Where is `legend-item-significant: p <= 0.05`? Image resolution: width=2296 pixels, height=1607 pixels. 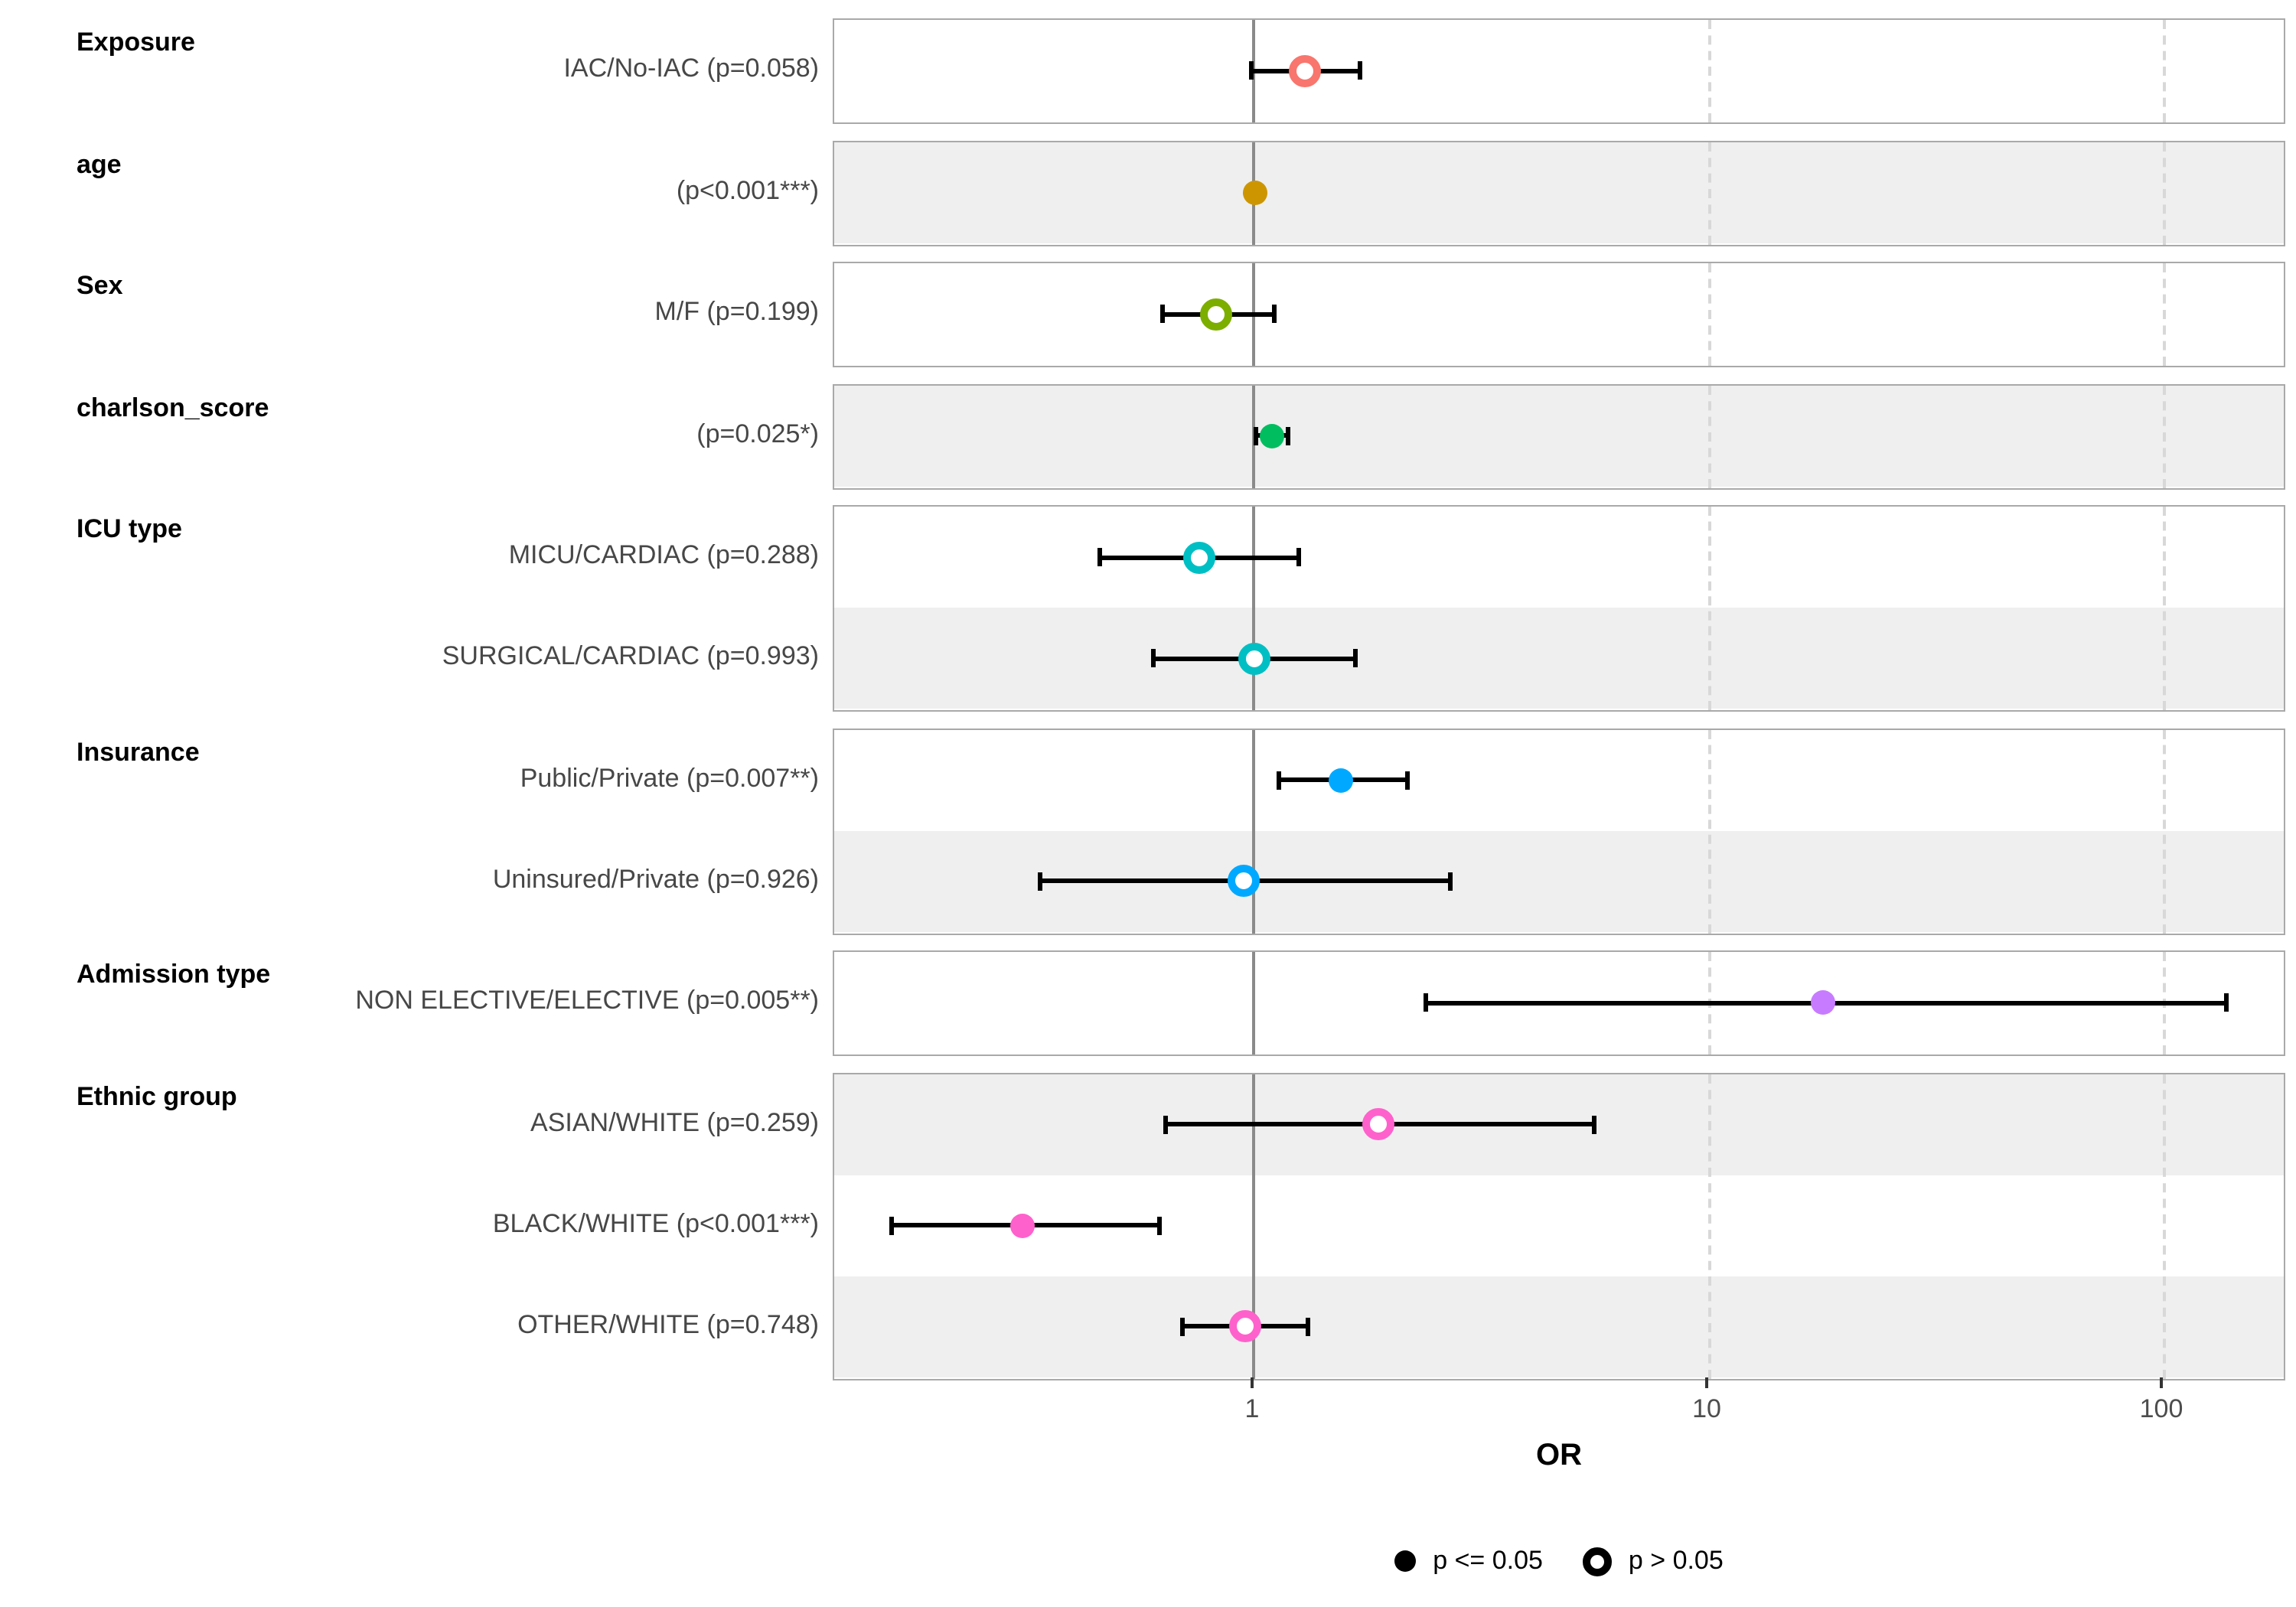
legend-item-significant: p <= 0.05 is located at coordinates (1468, 1561).